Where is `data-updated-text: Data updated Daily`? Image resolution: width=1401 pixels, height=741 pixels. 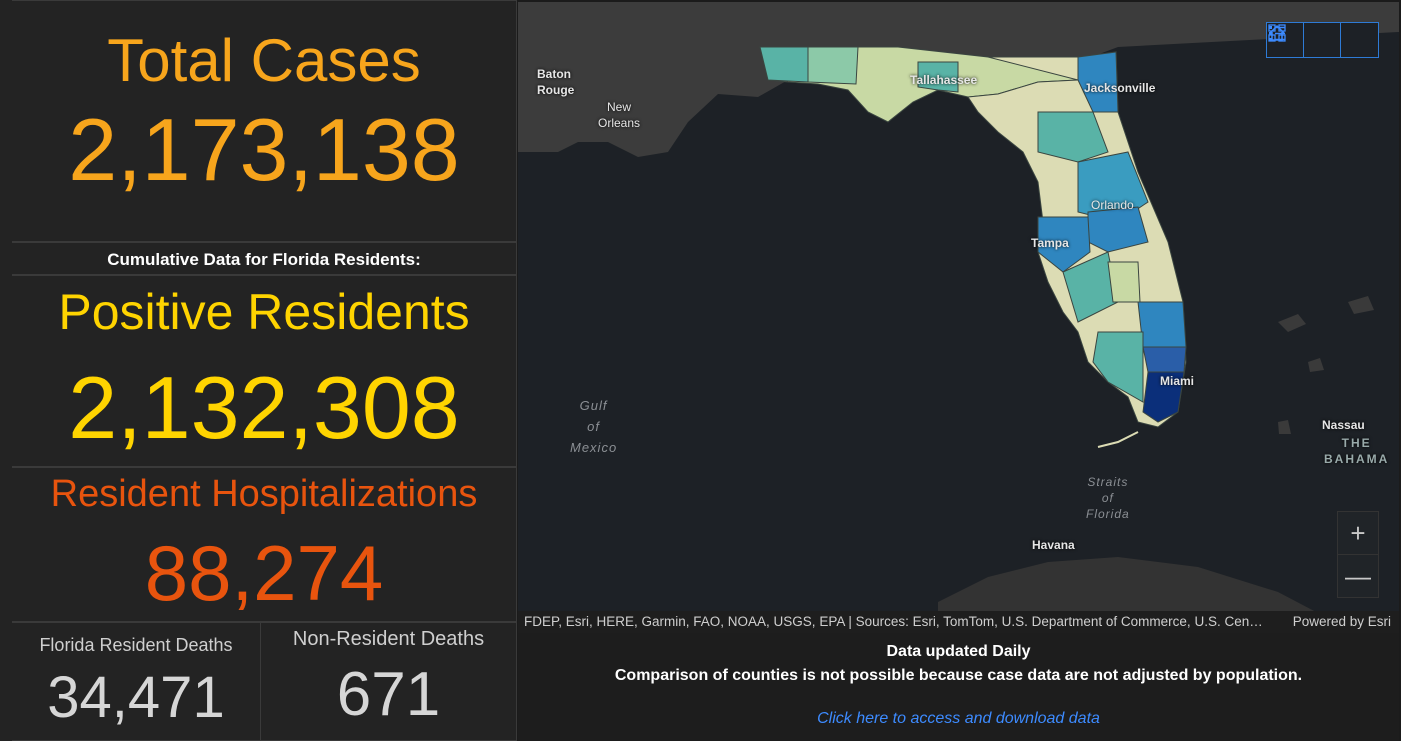 data-updated-text: Data updated Daily is located at coordinates (958, 651).